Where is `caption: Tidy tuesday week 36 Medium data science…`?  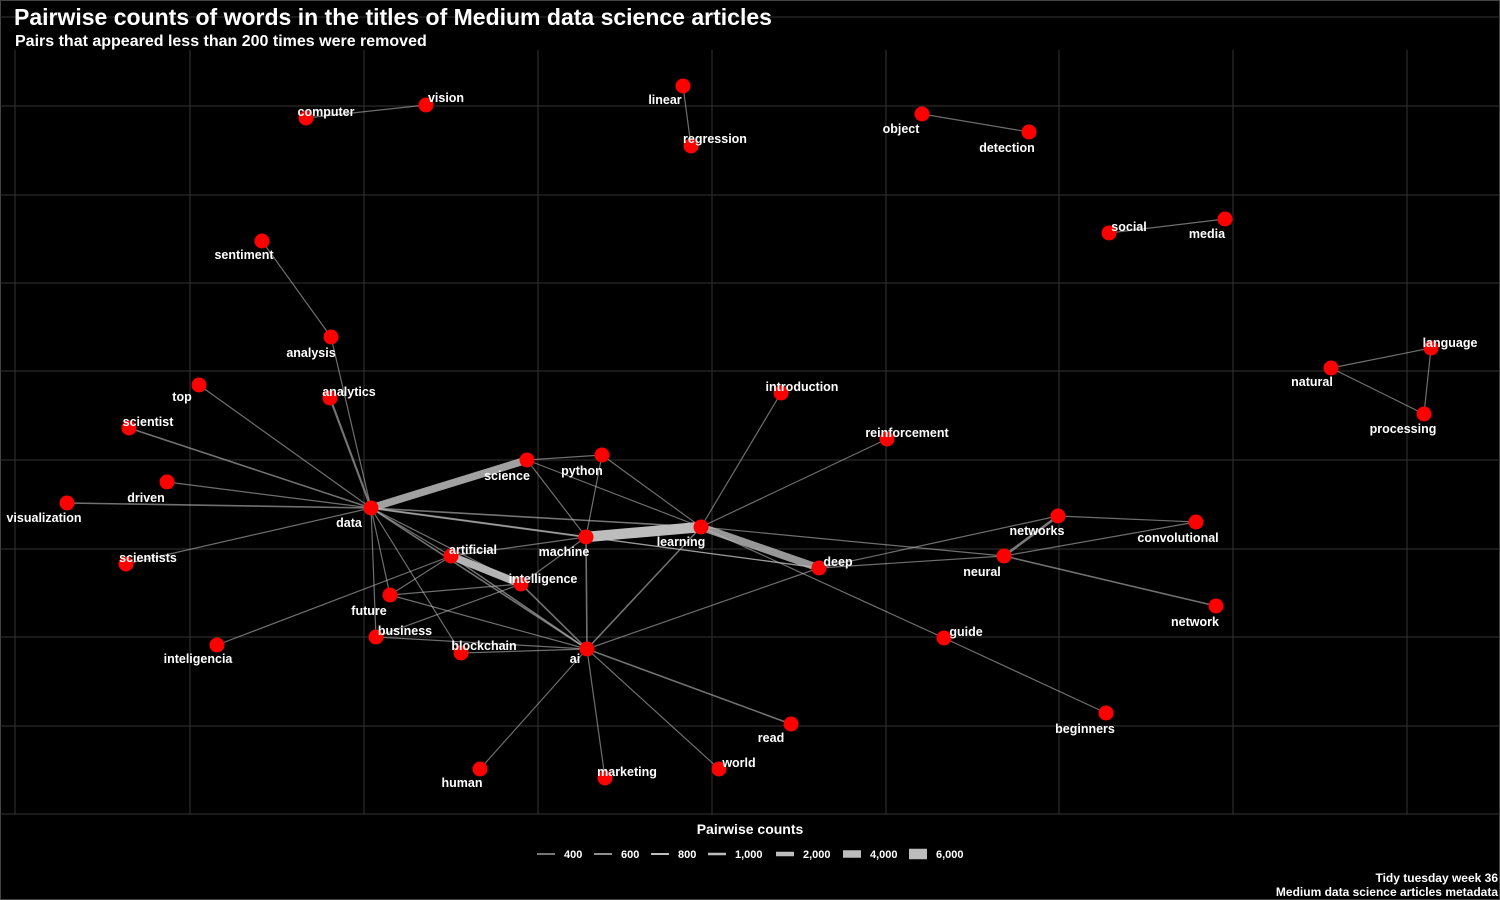 caption: Tidy tuesday week 36 Medium data science… is located at coordinates (1387, 885).